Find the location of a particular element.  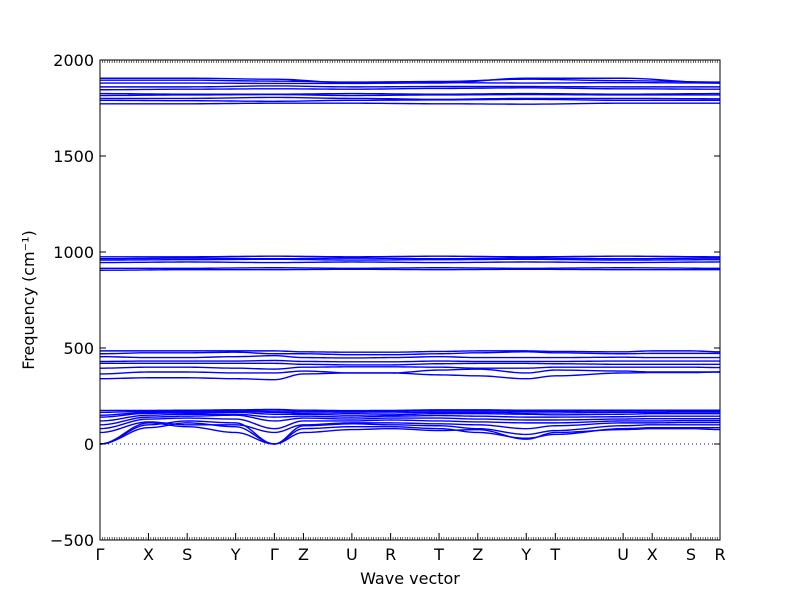

y-tick-label: 2000 is located at coordinates (73, 60).